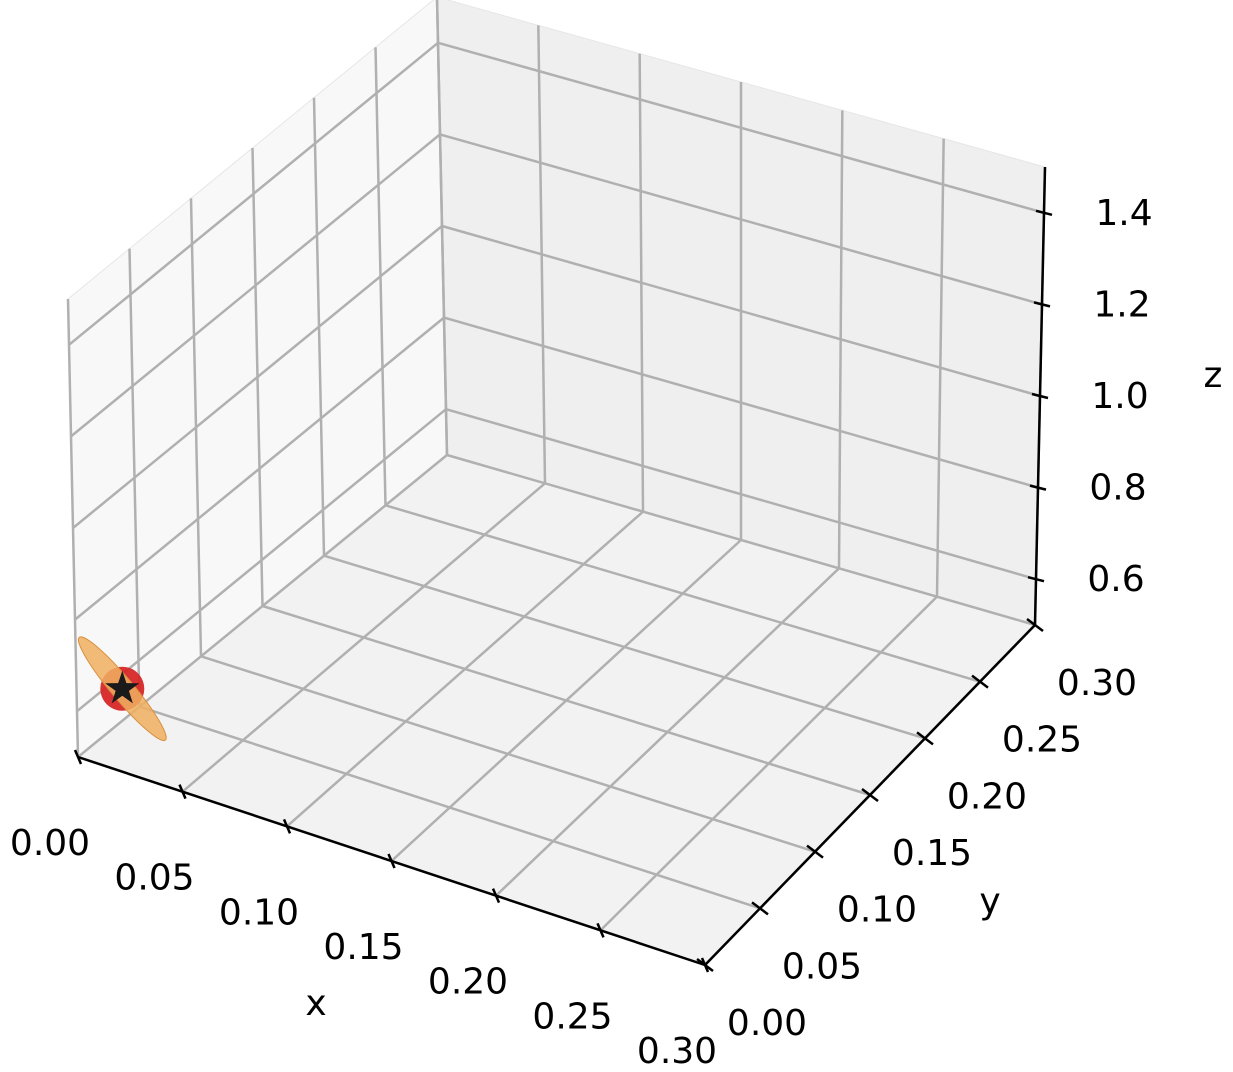  What do you see at coordinates (468, 982) in the screenshot?
I see `x-tick-label: 0.20` at bounding box center [468, 982].